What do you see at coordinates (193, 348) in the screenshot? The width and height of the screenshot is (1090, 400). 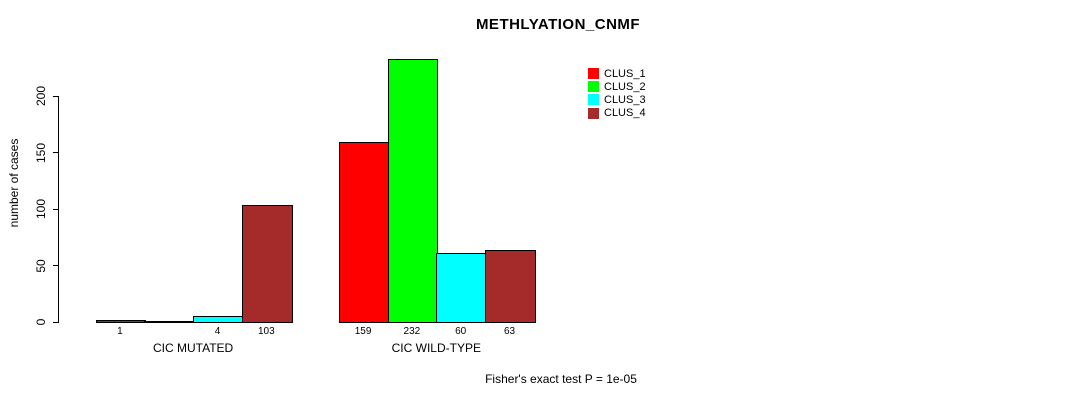 I see `group-label: CIC MUTATED` at bounding box center [193, 348].